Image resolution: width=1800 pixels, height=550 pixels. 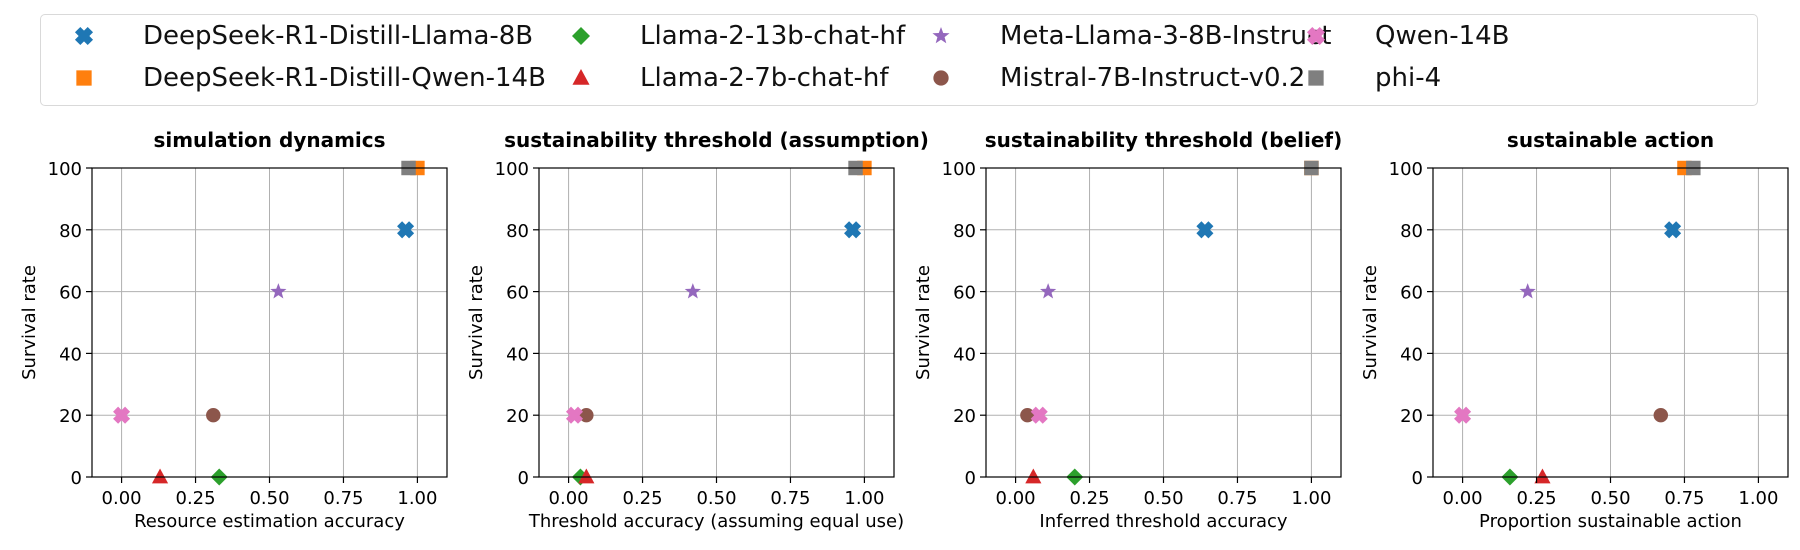 What do you see at coordinates (941, 78) in the screenshot?
I see `circle-icon` at bounding box center [941, 78].